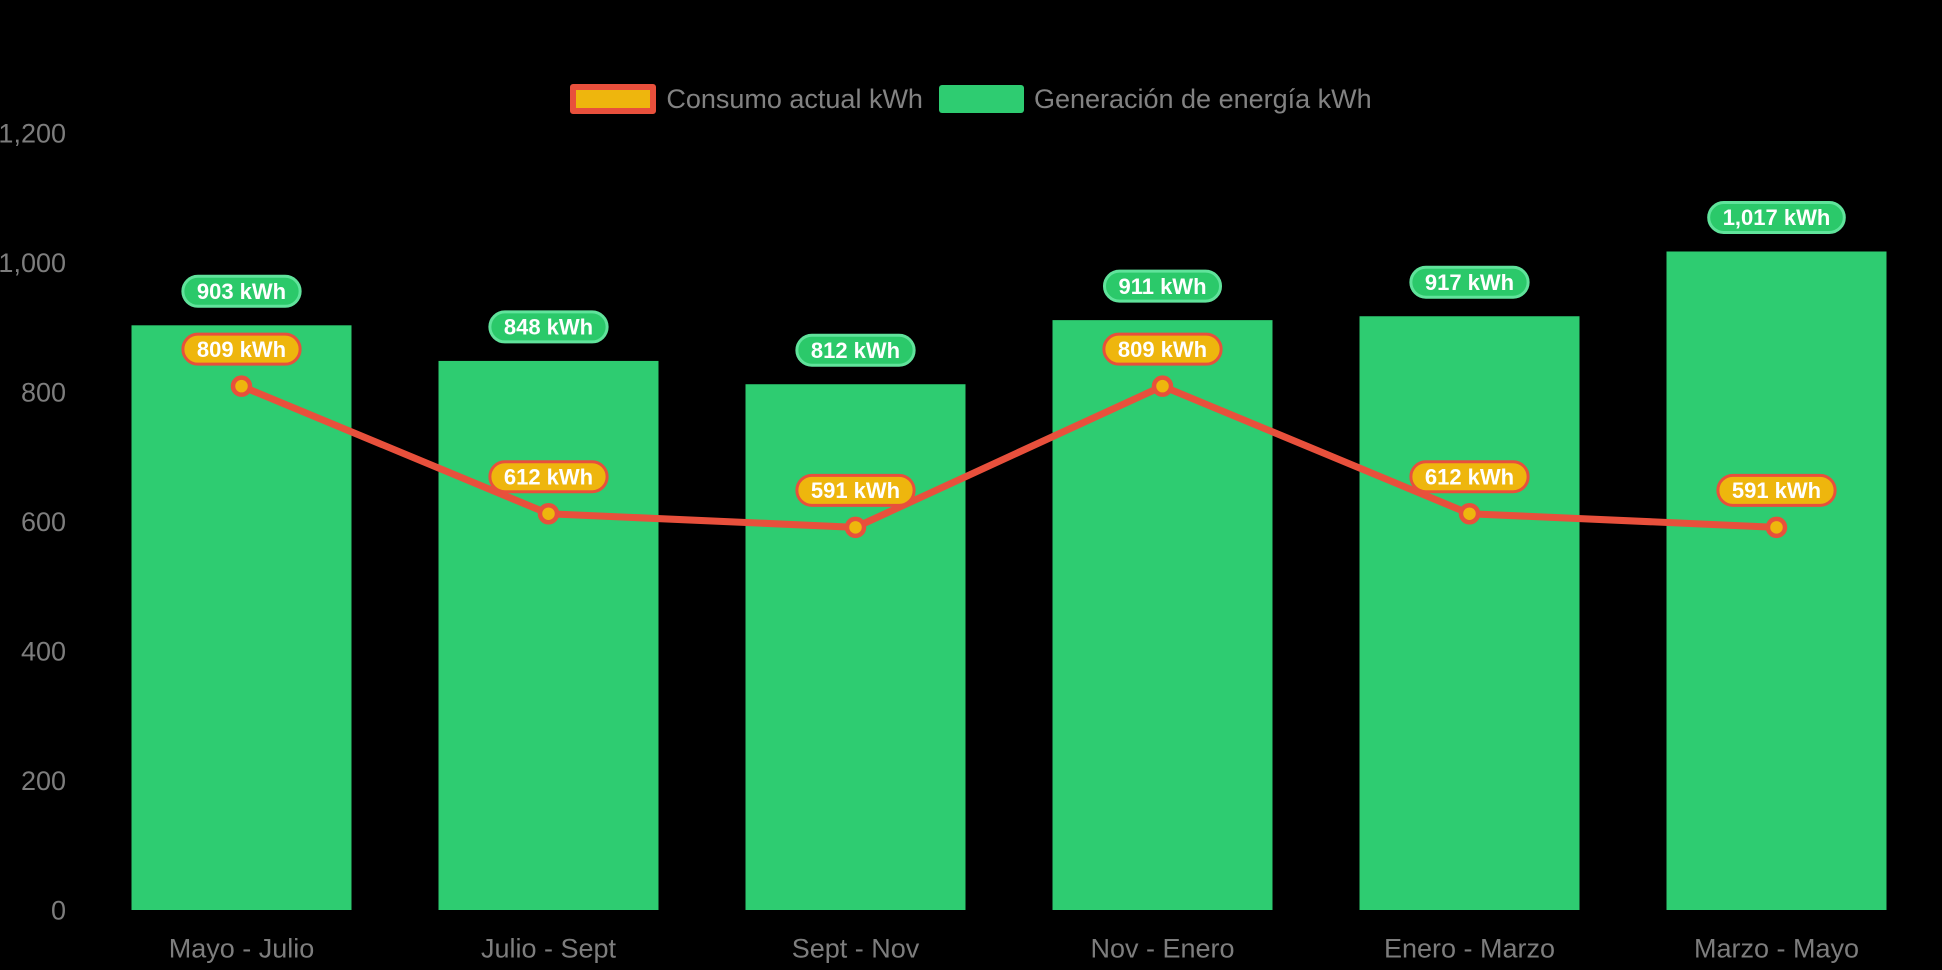 Image resolution: width=1942 pixels, height=970 pixels. What do you see at coordinates (43, 651) in the screenshot?
I see `y-axis-tick-label: 400` at bounding box center [43, 651].